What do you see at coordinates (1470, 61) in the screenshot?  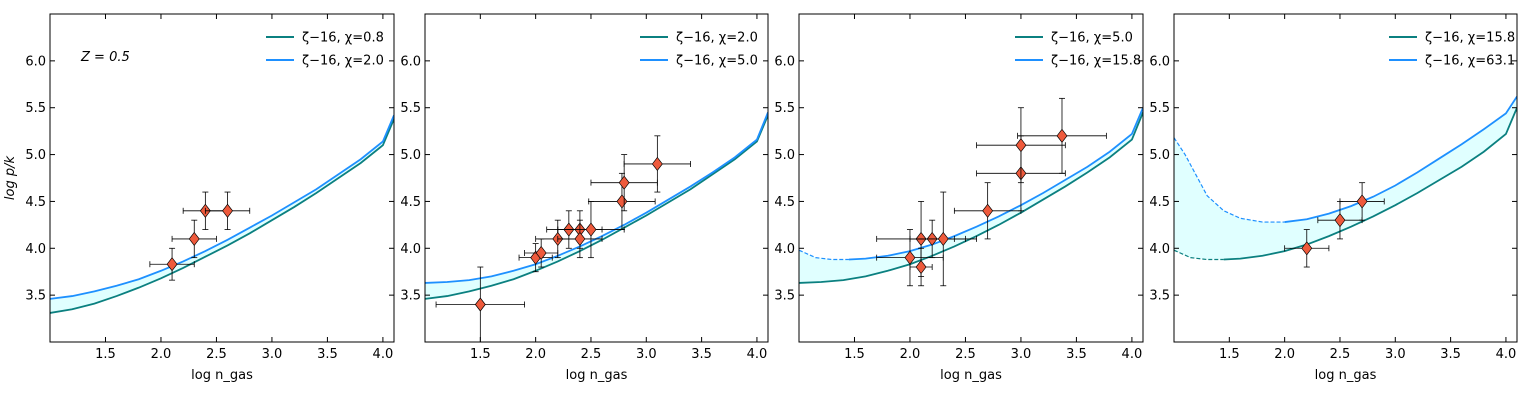 I see `legend-label: ζ−16, χ=63.1` at bounding box center [1470, 61].